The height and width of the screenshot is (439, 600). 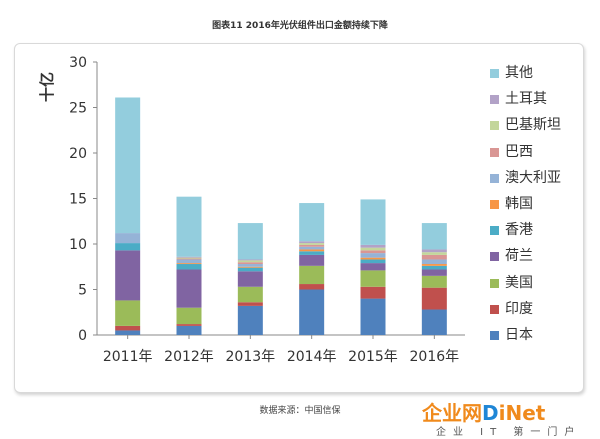 I want to click on y-axis-label: 十亿, so click(x=47, y=87).